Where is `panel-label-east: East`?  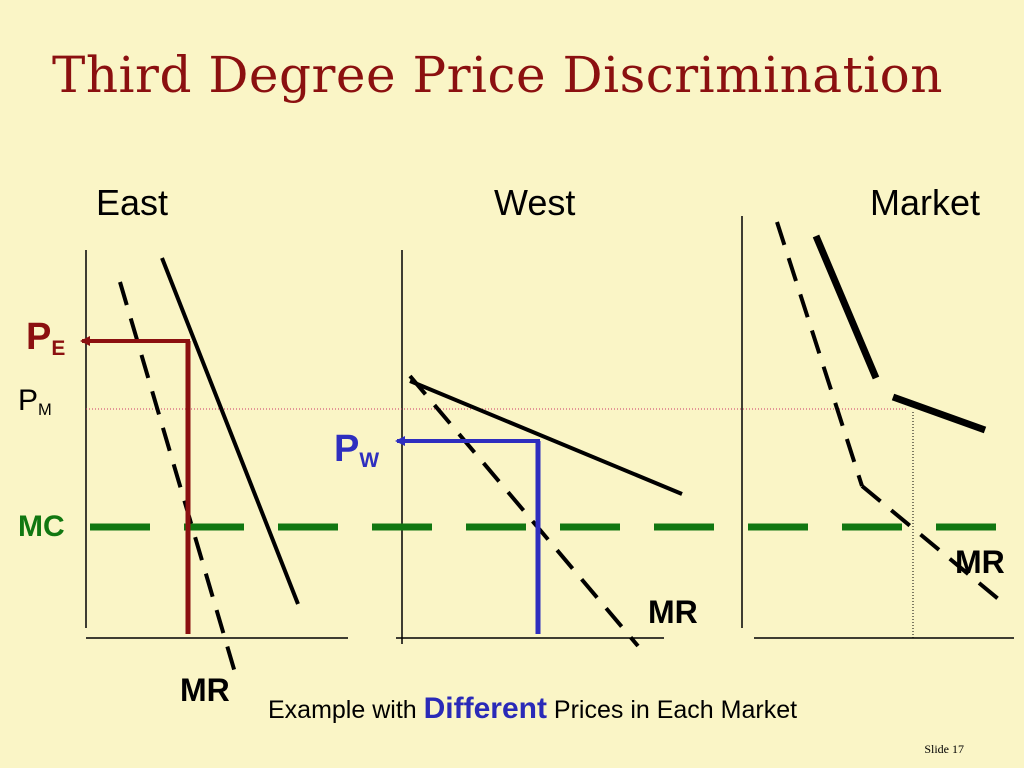
panel-label-east: East is located at coordinates (132, 202).